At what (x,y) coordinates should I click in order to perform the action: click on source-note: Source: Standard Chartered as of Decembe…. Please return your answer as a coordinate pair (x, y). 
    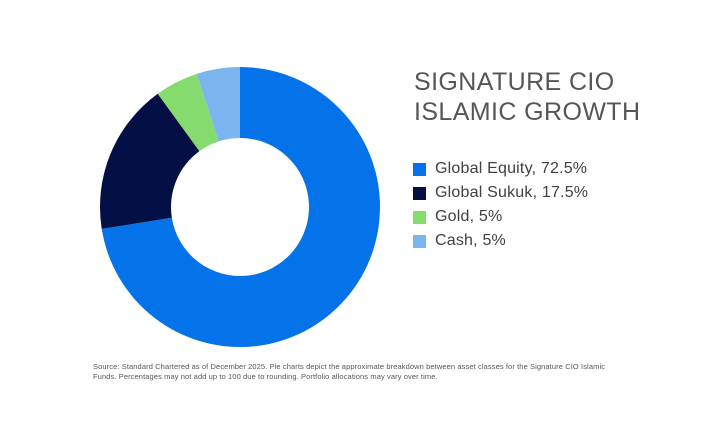
    Looking at the image, I should click on (349, 372).